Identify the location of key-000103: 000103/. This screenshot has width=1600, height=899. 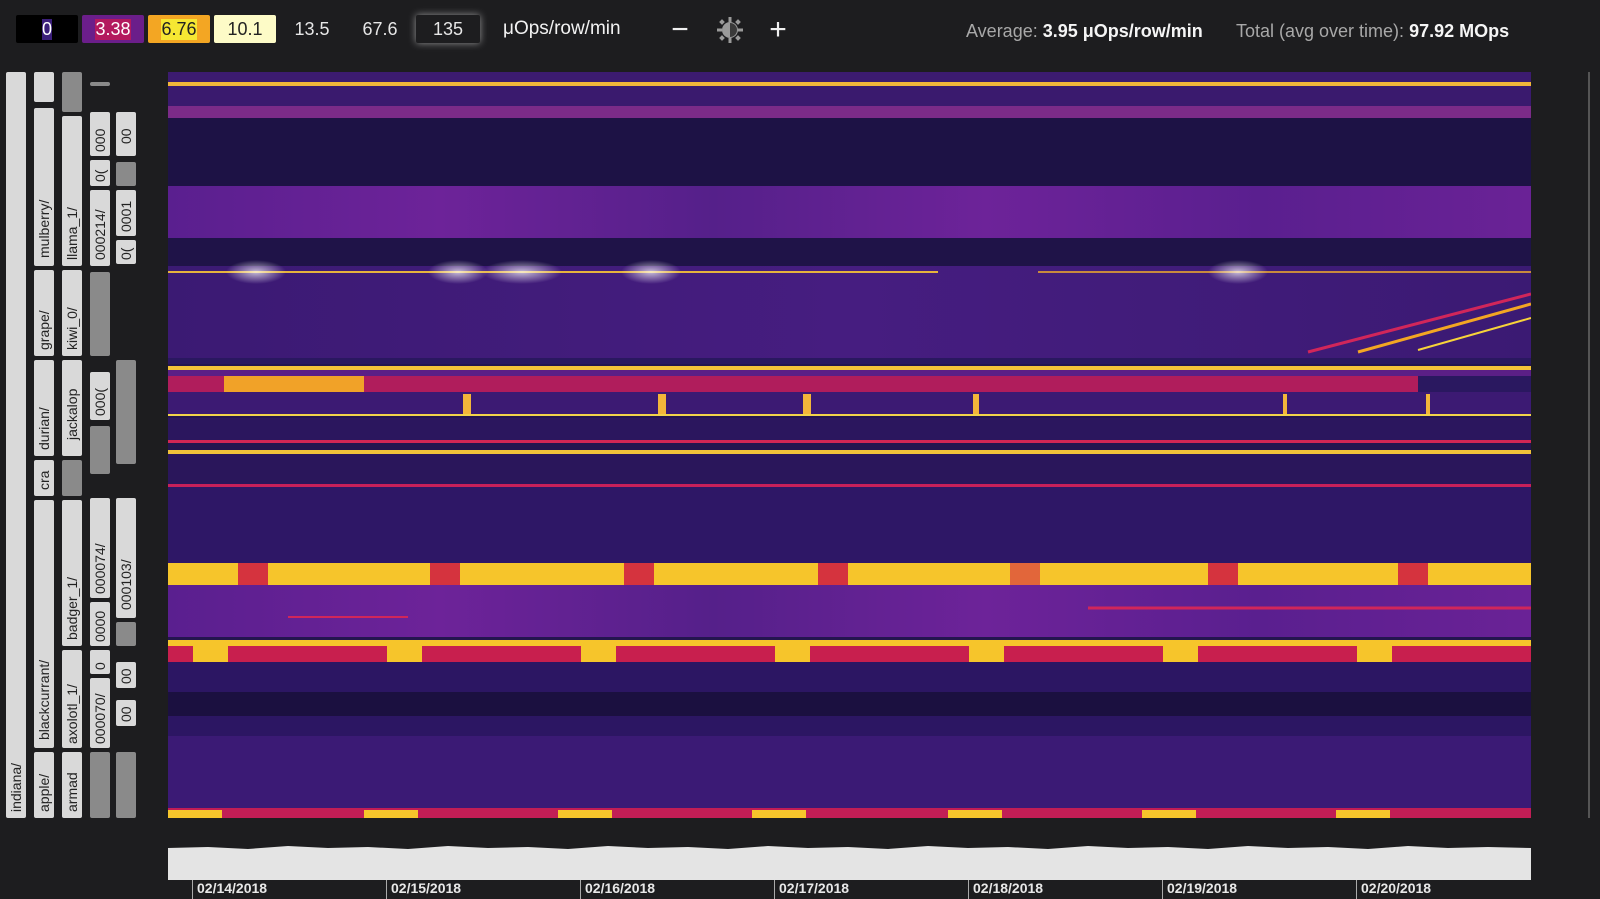
(126, 558).